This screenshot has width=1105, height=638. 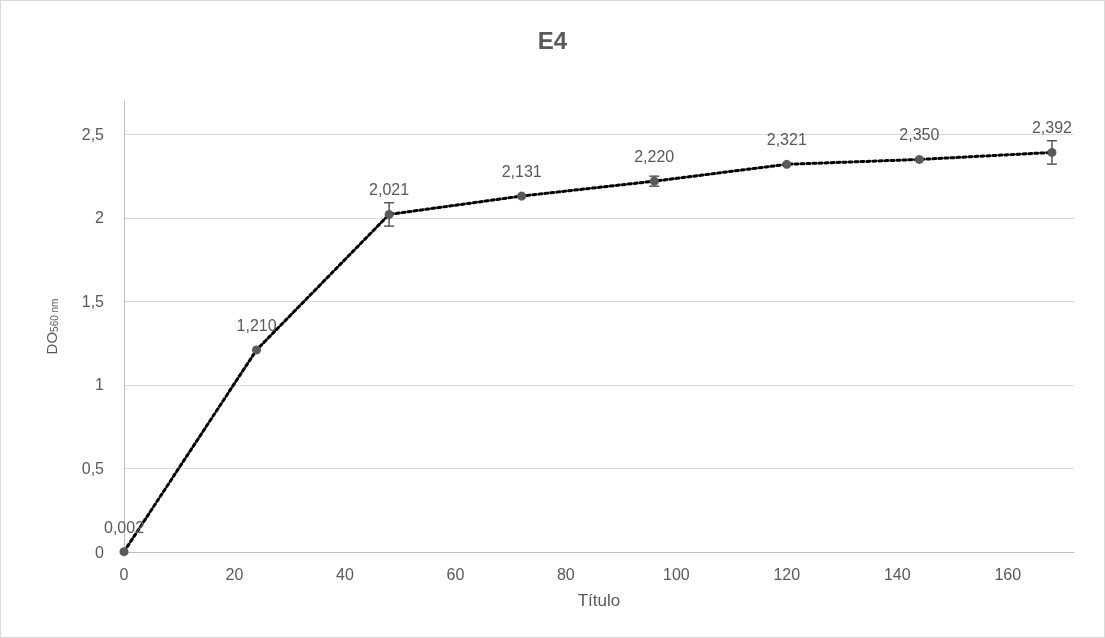 I want to click on x-tick-label: 80, so click(x=565, y=574).